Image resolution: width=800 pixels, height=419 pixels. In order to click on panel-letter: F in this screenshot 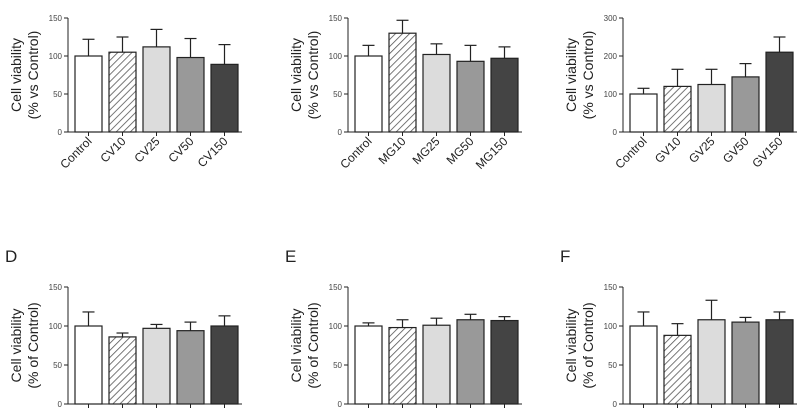, I will do `click(565, 256)`.